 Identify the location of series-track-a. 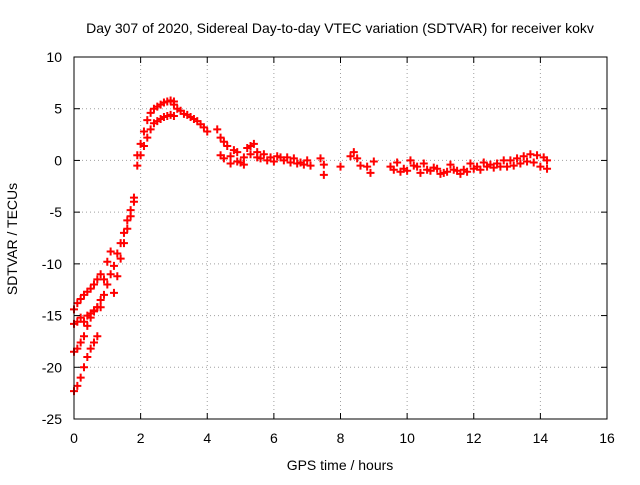
(124, 253).